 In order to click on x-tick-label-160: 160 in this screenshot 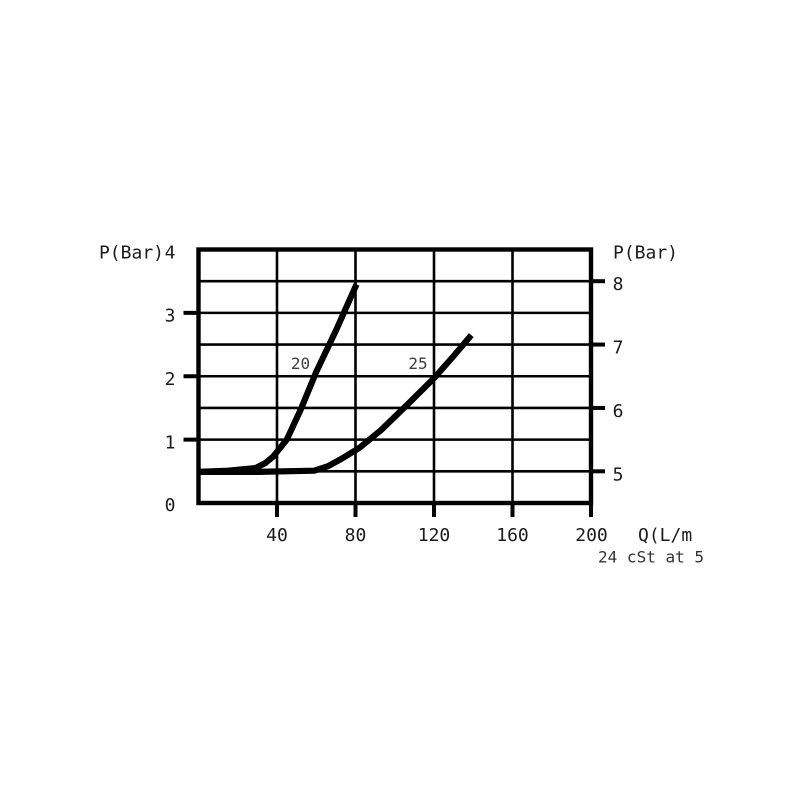, I will do `click(512, 535)`.